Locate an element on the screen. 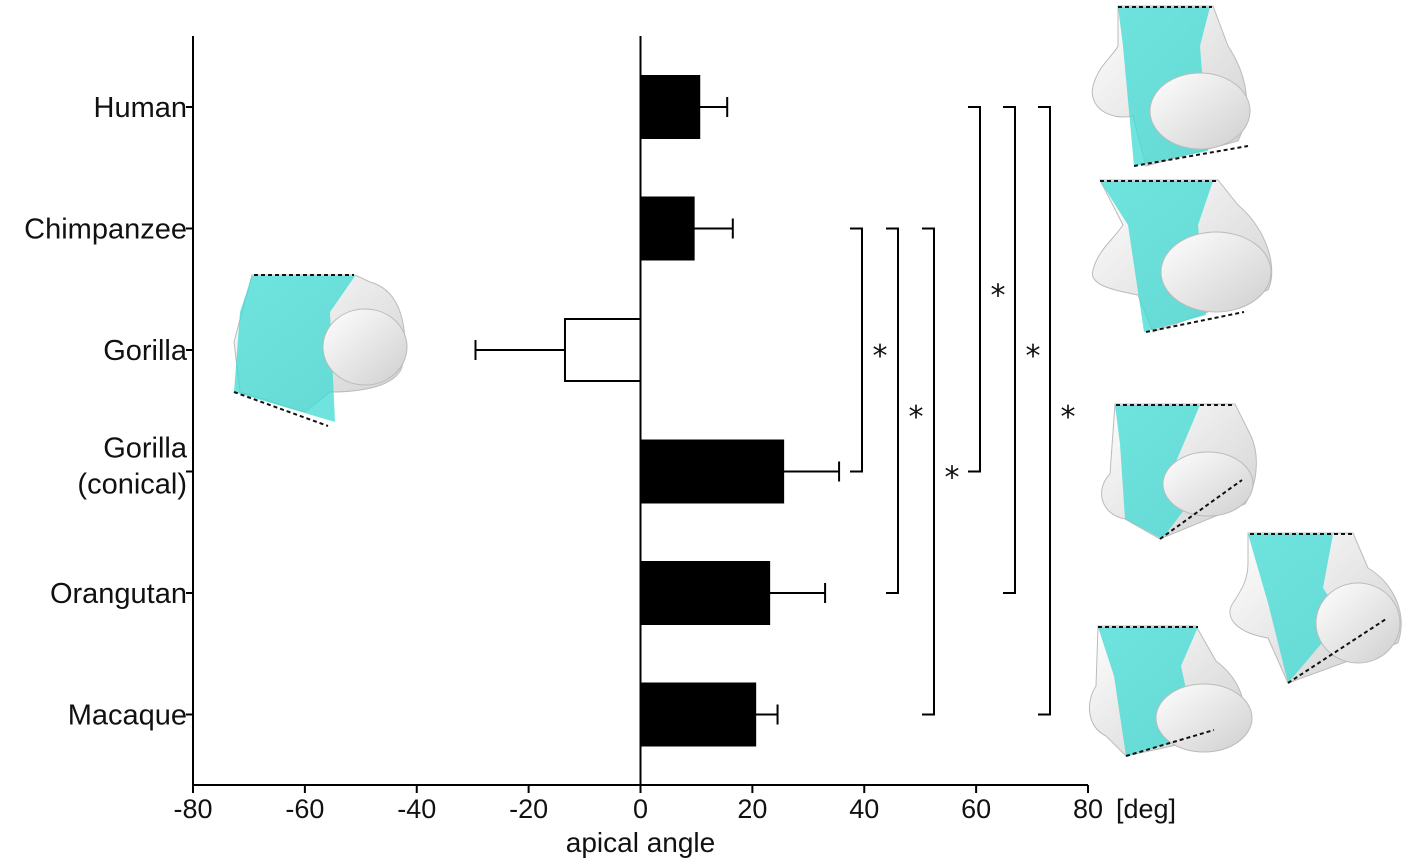  x-tick-label: 20 is located at coordinates (752, 809).